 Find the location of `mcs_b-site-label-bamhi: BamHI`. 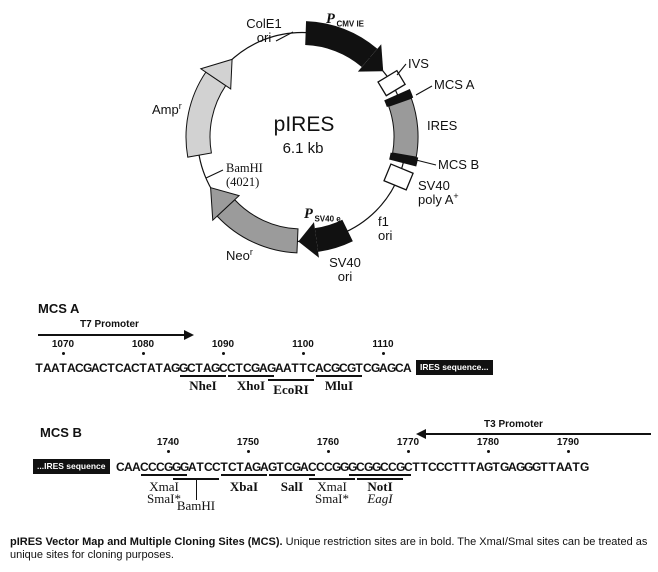

mcs_b-site-label-bamhi: BamHI is located at coordinates (196, 505).